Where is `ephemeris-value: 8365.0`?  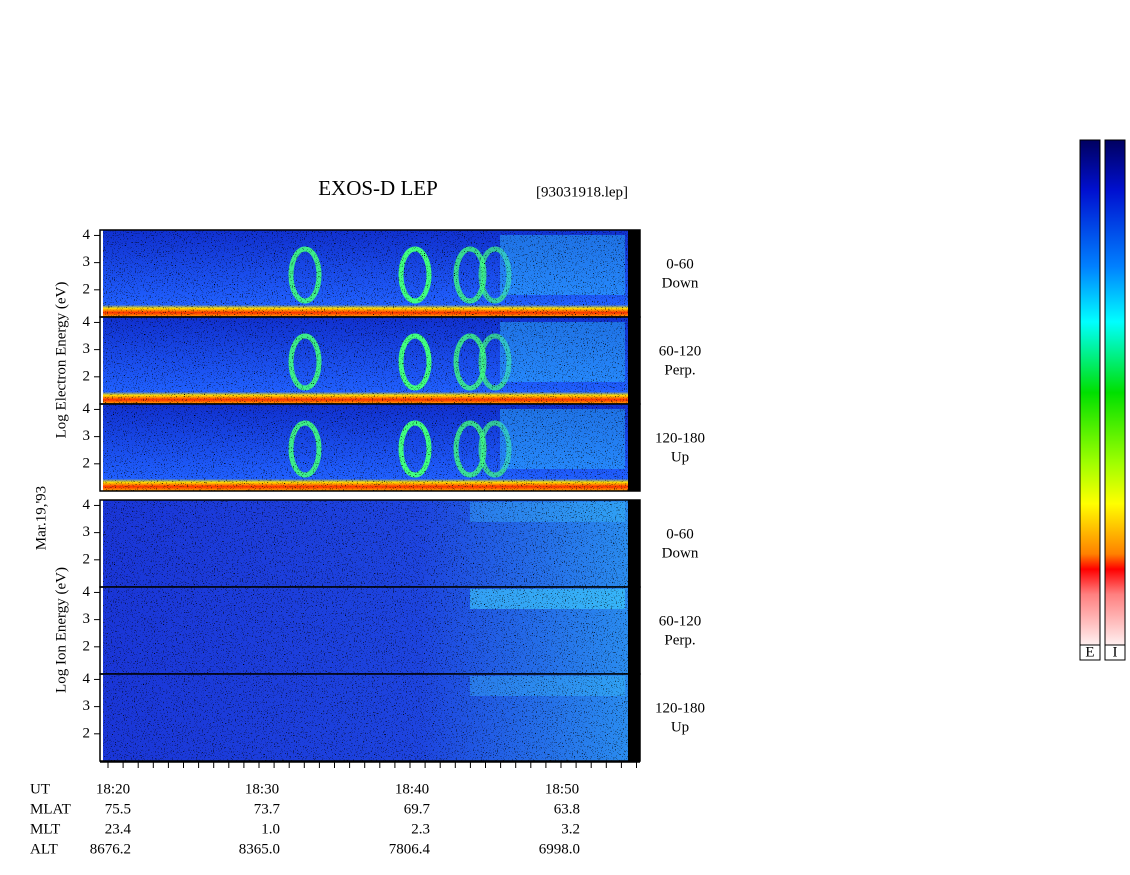
ephemeris-value: 8365.0 is located at coordinates (259, 849).